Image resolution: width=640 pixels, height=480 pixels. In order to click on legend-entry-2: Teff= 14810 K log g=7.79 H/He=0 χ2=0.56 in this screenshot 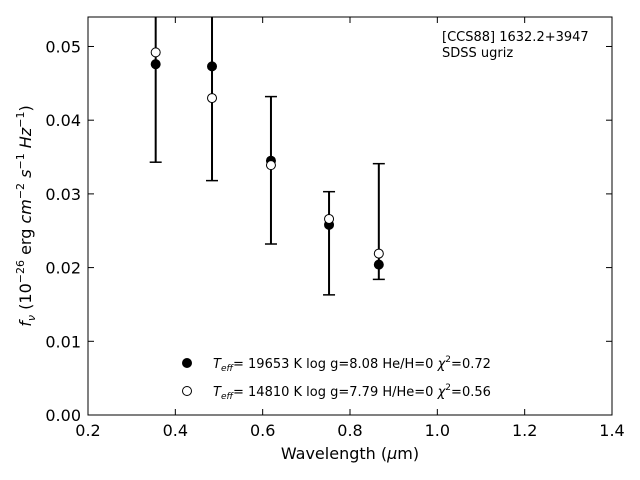, I will do `click(352, 392)`.